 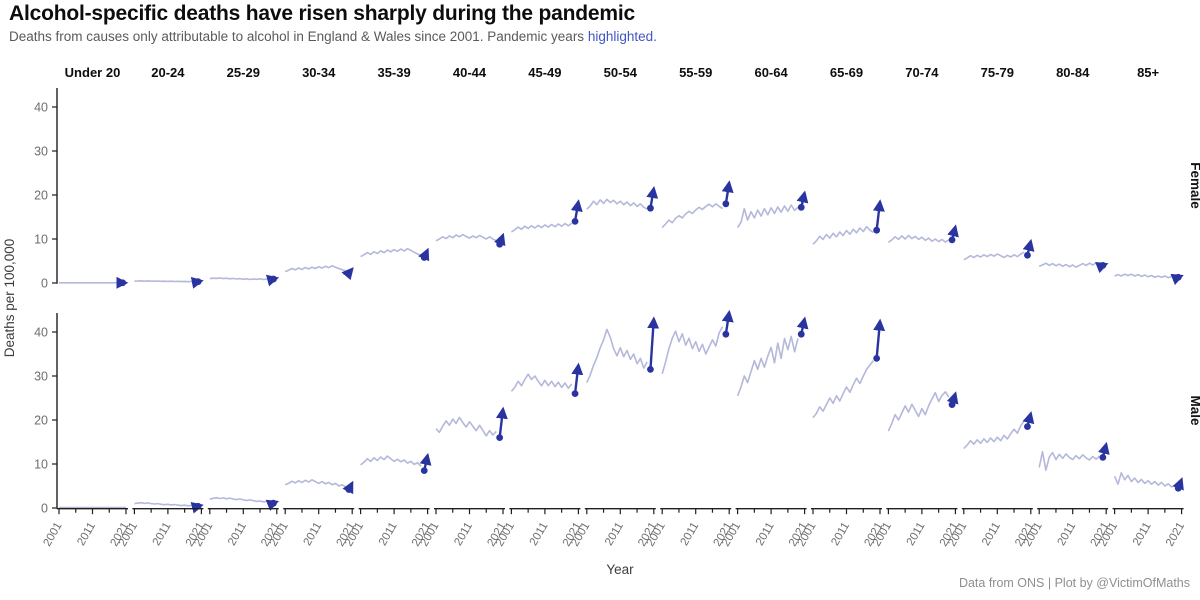 I want to click on facet-col-label: 45-49, so click(x=544, y=72).